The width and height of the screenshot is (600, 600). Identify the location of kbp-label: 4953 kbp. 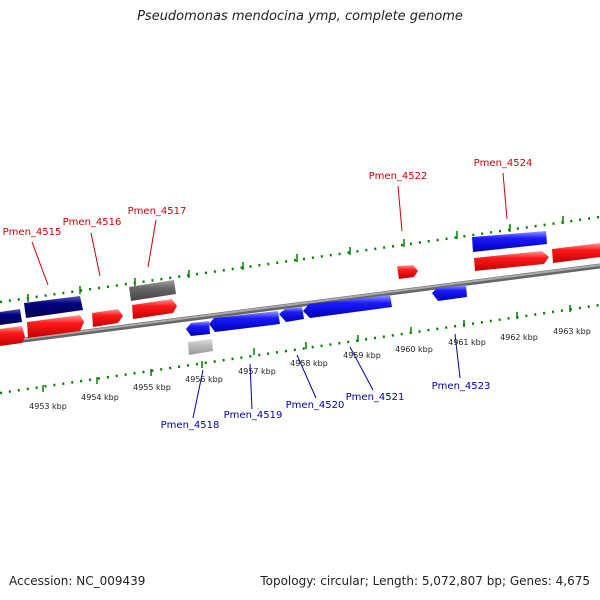
(48, 406).